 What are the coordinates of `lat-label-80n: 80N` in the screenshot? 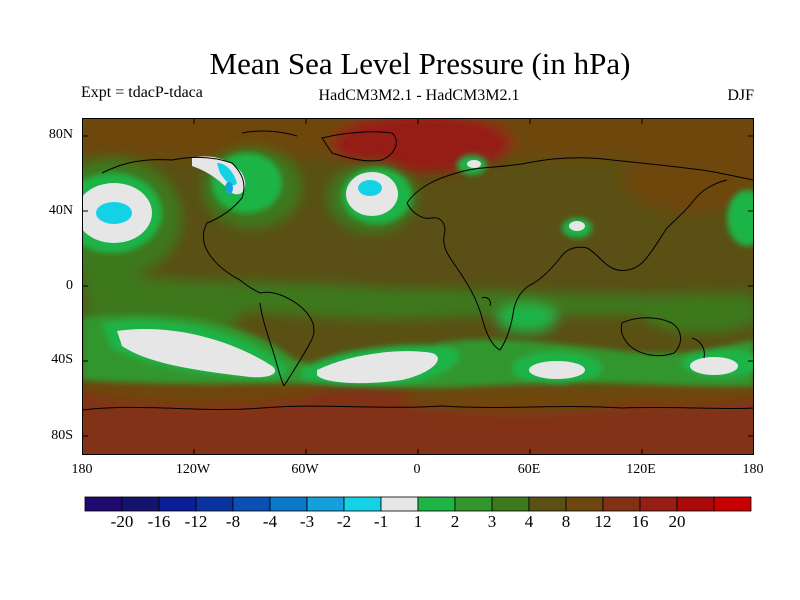 It's located at (60, 134).